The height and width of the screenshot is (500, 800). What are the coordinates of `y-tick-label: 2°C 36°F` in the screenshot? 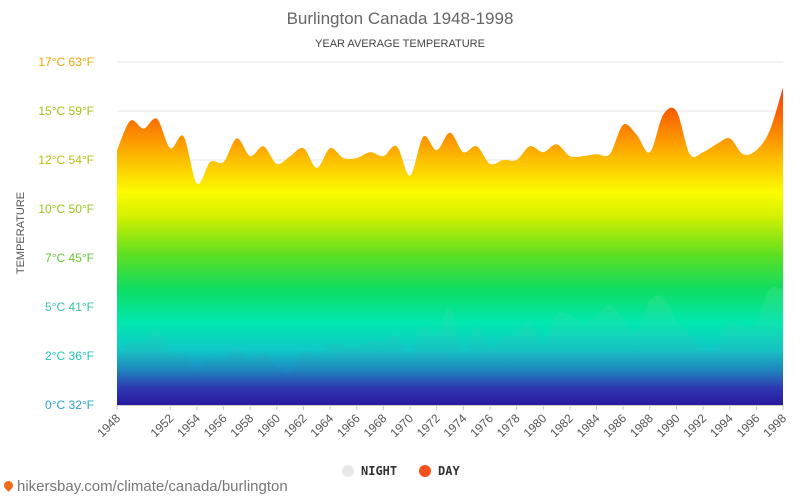 It's located at (69, 356).